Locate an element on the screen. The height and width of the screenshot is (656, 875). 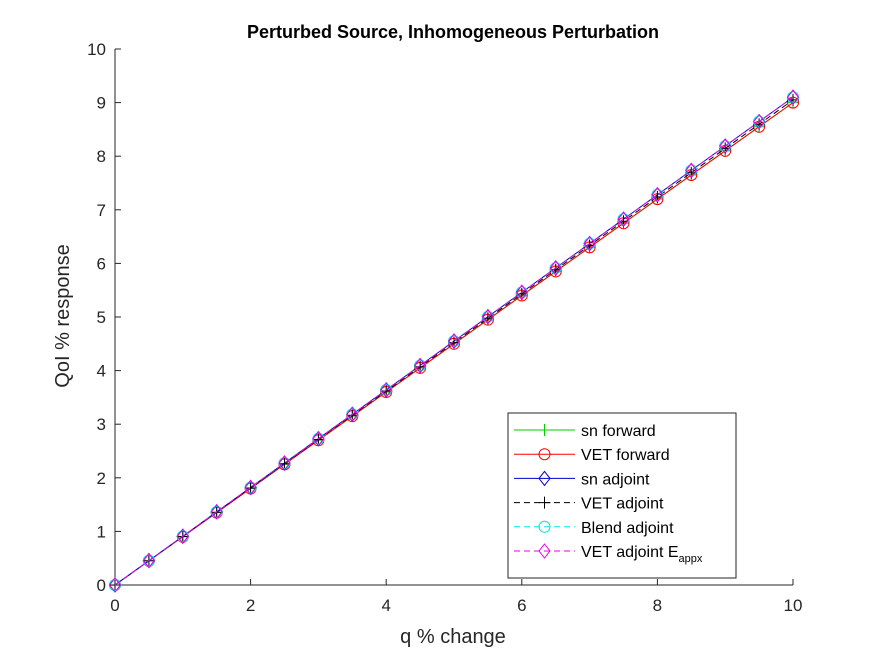
y-tick-label: 6 is located at coordinates (101, 263).